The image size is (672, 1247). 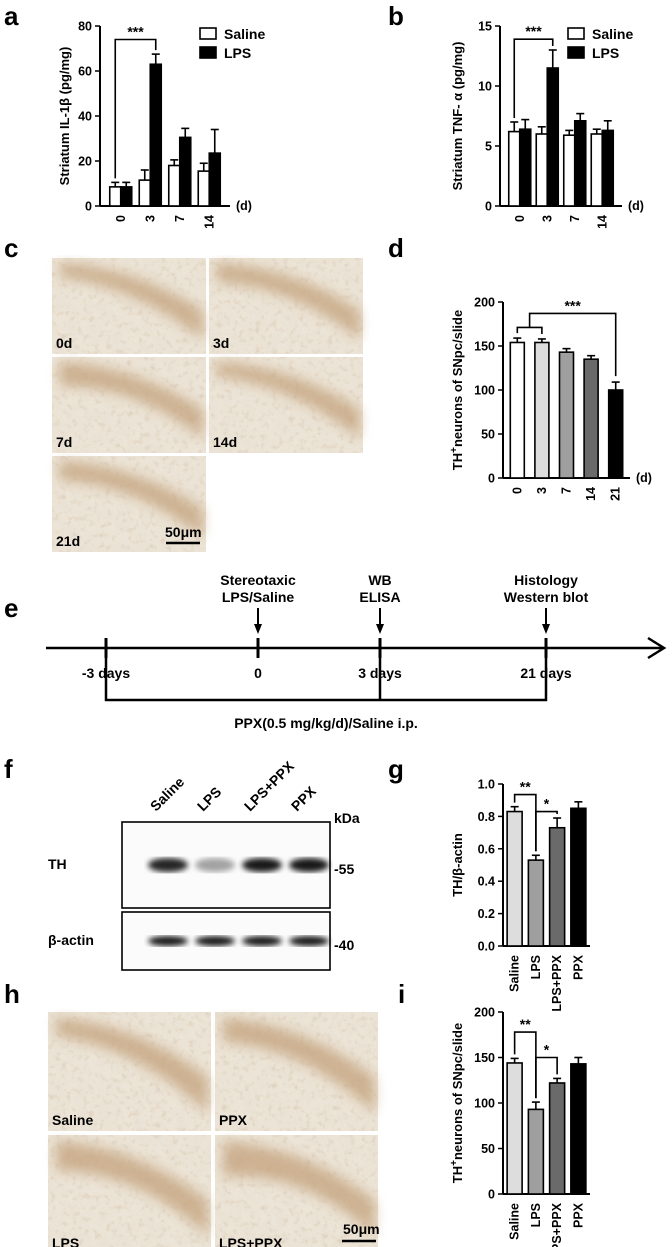 I want to click on event-line2: LPS/Saline, so click(x=258, y=597).